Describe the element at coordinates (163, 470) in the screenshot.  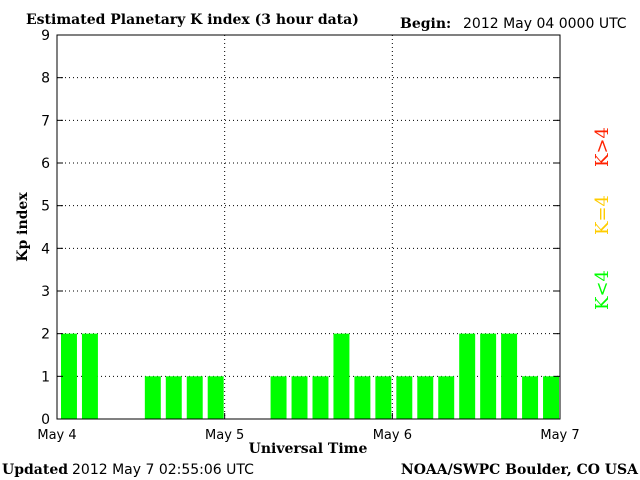
I see `updated-value: 2012 May 7 02:55:06 UTC` at that location.